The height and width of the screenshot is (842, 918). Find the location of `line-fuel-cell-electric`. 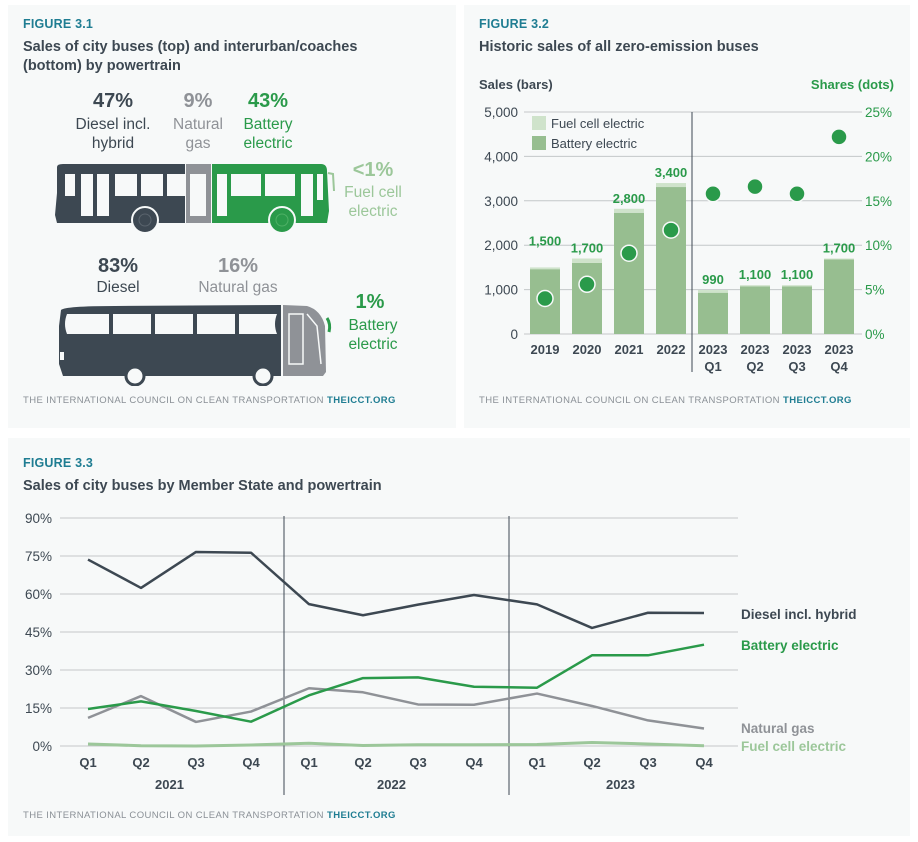

line-fuel-cell-electric is located at coordinates (396, 744).